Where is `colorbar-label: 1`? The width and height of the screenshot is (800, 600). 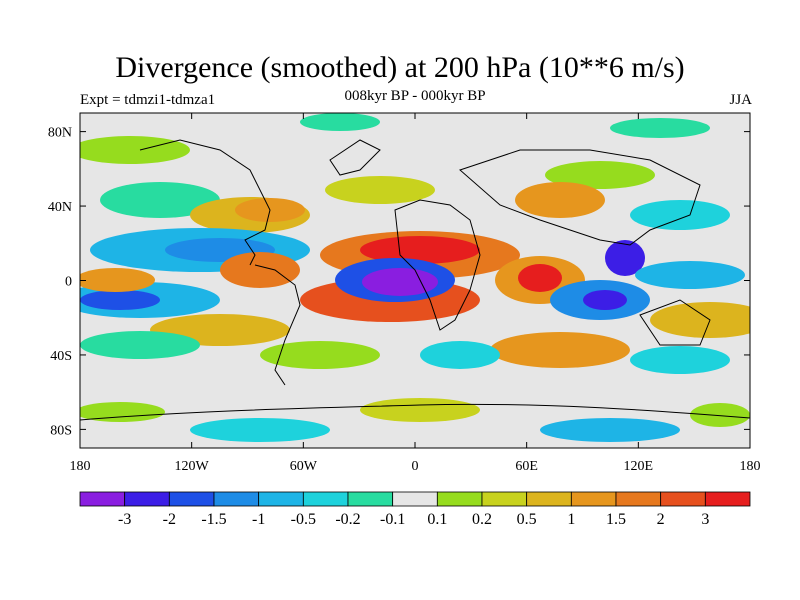 colorbar-label: 1 is located at coordinates (571, 519).